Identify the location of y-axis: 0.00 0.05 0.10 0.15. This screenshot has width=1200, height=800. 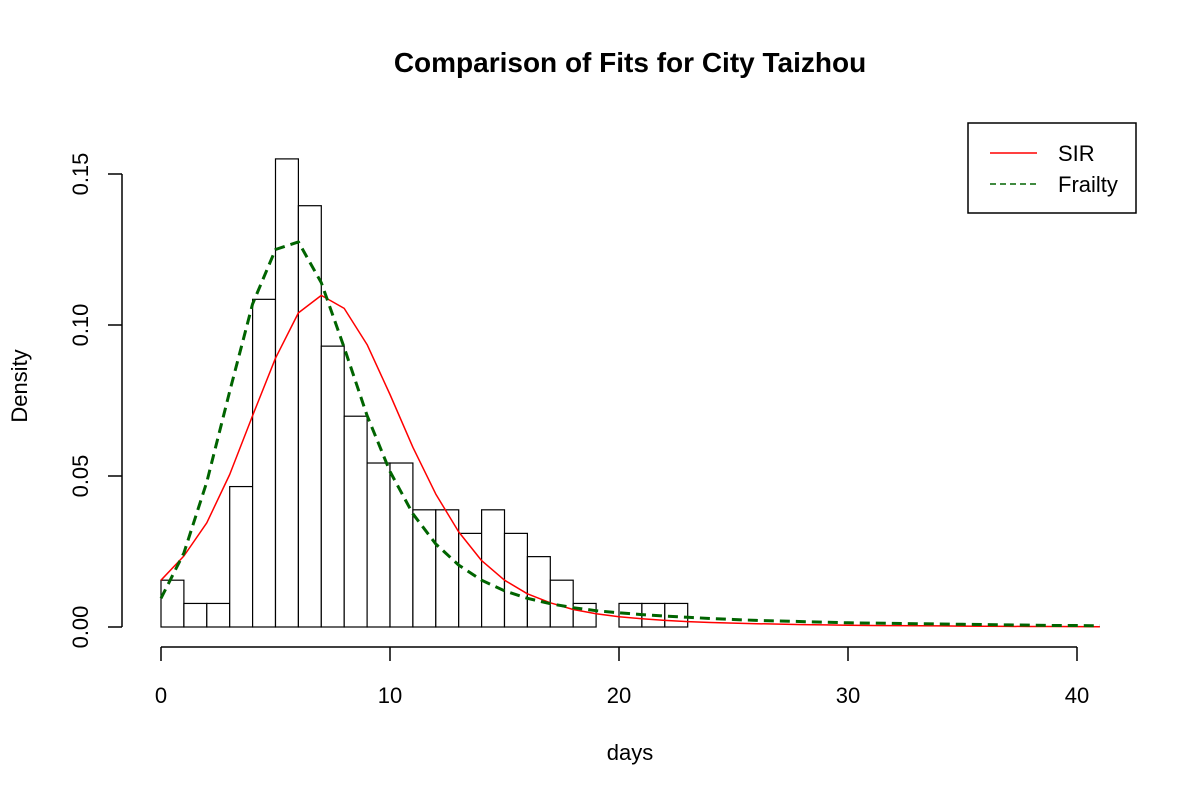
(95, 401).